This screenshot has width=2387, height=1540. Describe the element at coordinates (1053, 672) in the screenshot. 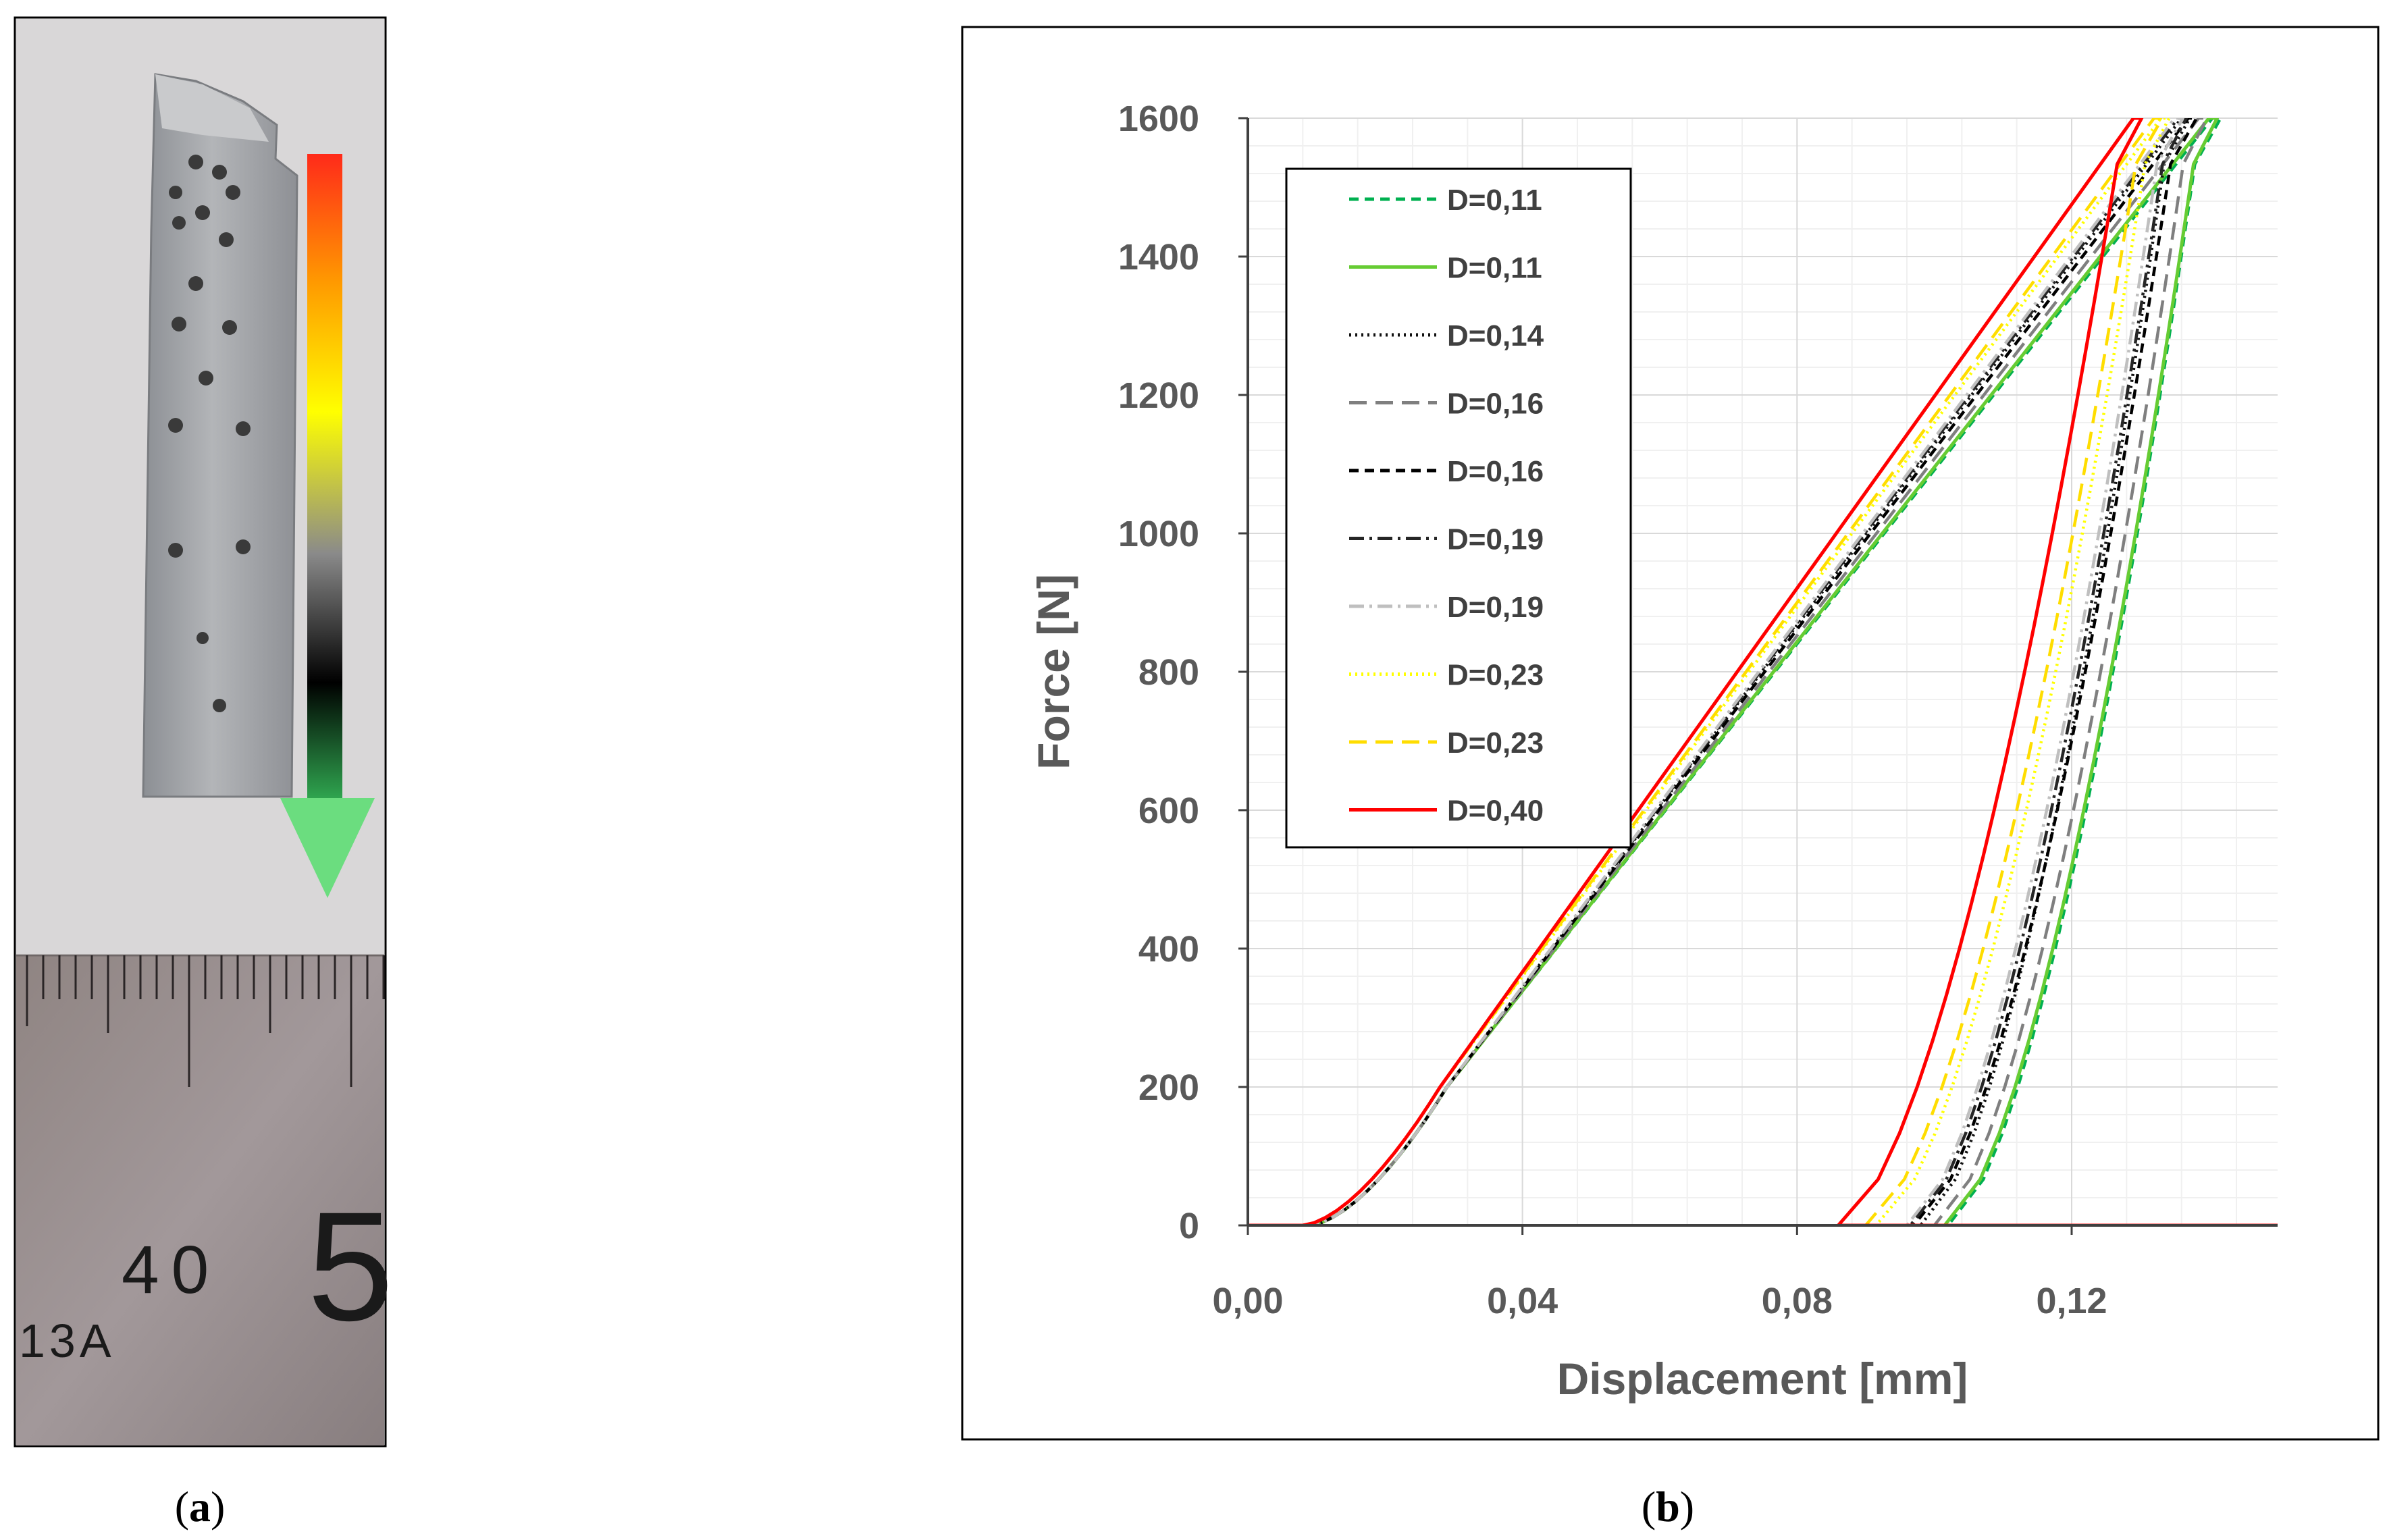

I see `y-axis-title: Force [N]` at that location.